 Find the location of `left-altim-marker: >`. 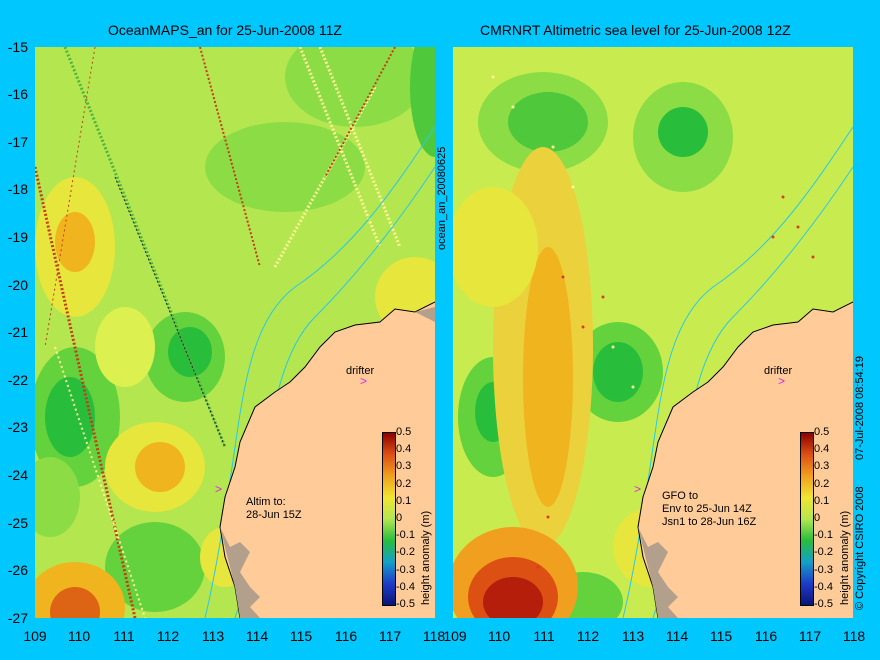

left-altim-marker: > is located at coordinates (219, 489).